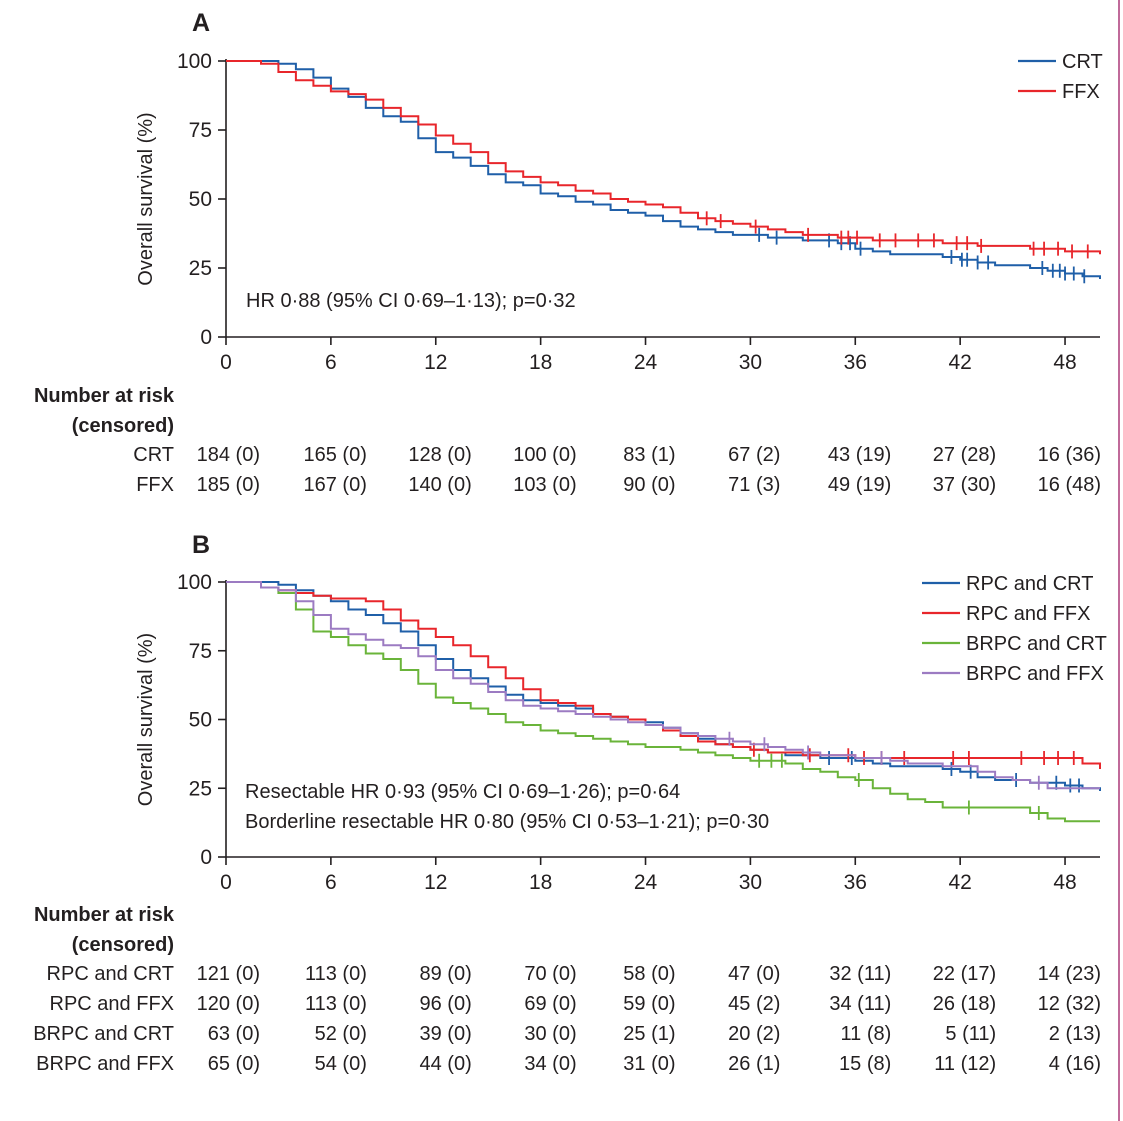 This screenshot has width=1123, height=1121. I want to click on risk-cell: 34 (0), so click(550, 1064).